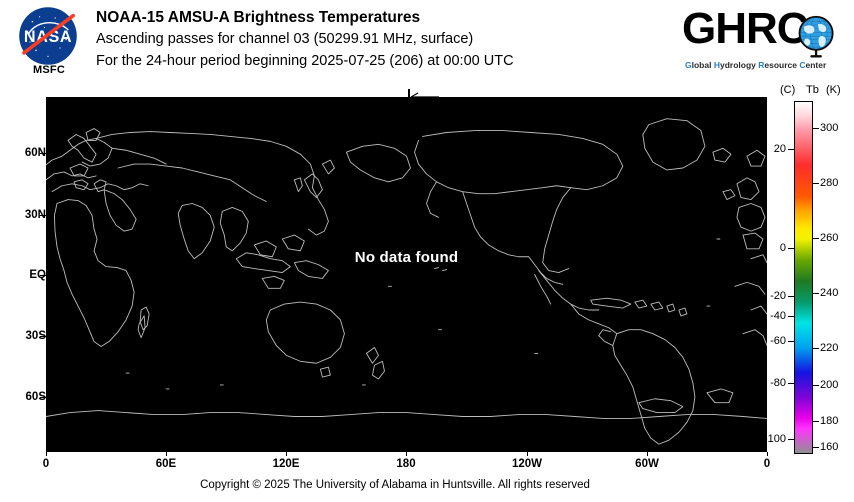 The width and height of the screenshot is (854, 502). I want to click on colorbar-kelvin-label-240: 240, so click(829, 293).